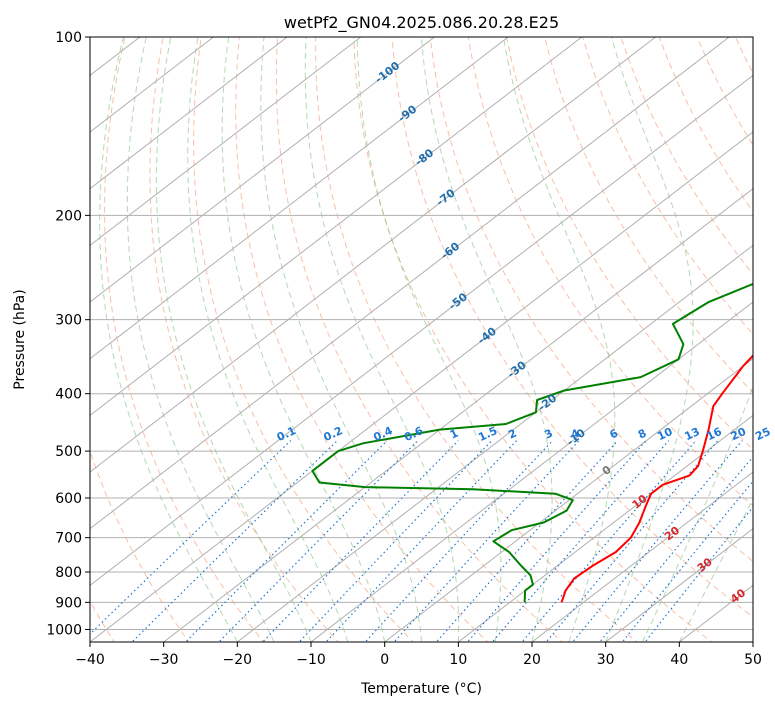  What do you see at coordinates (679, 660) in the screenshot?
I see `x-tick-label: 40` at bounding box center [679, 660].